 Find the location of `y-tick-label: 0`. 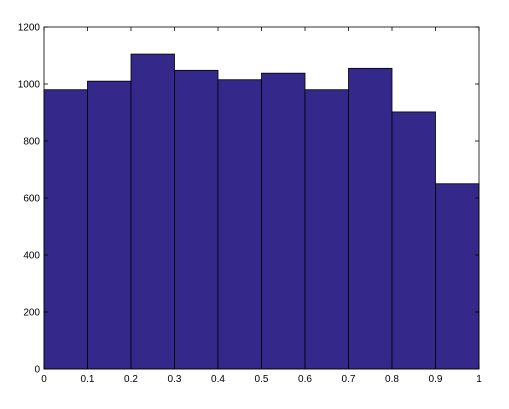

y-tick-label: 0 is located at coordinates (37, 370).